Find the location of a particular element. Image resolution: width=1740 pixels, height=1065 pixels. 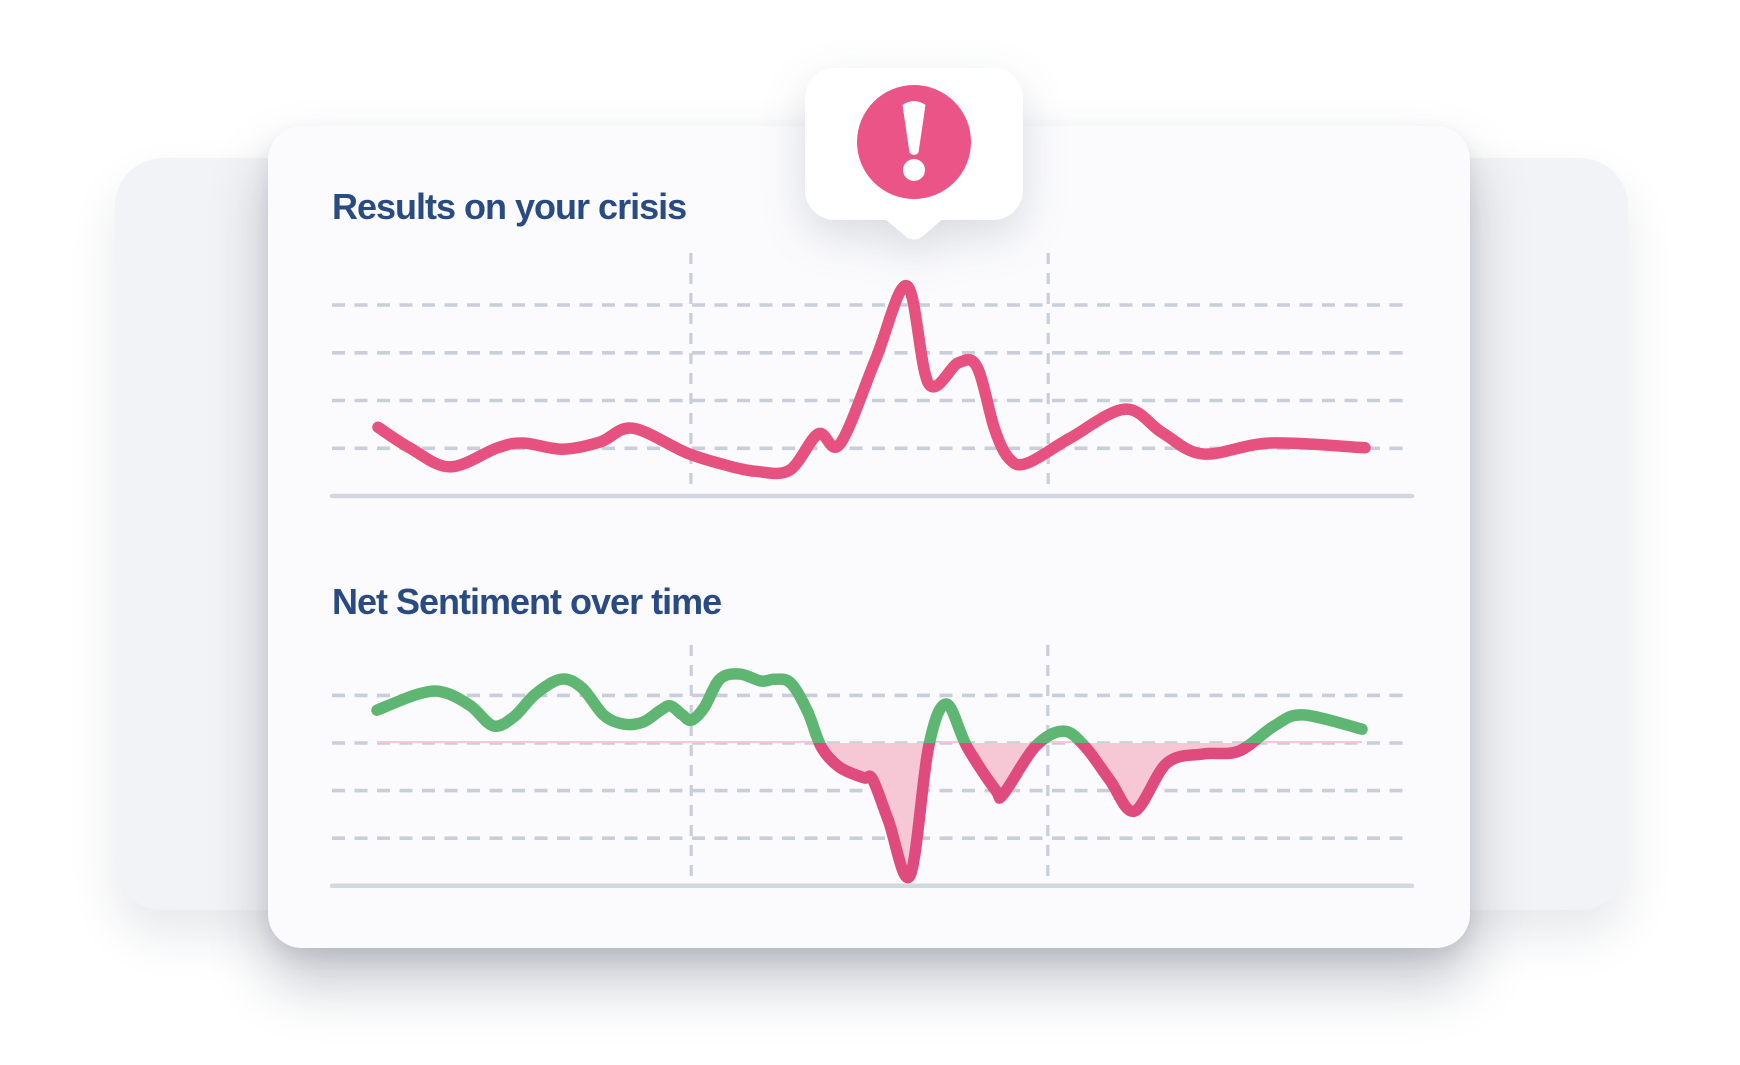

exclamation-icon is located at coordinates (914, 142).